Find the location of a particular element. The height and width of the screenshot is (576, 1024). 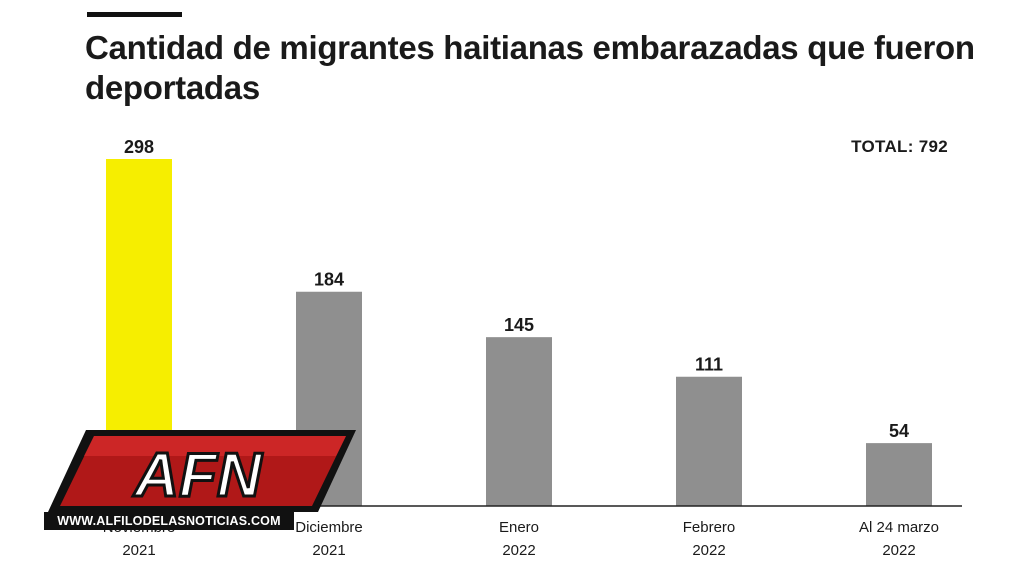

logo-text: AFN is located at coordinates (197, 475).